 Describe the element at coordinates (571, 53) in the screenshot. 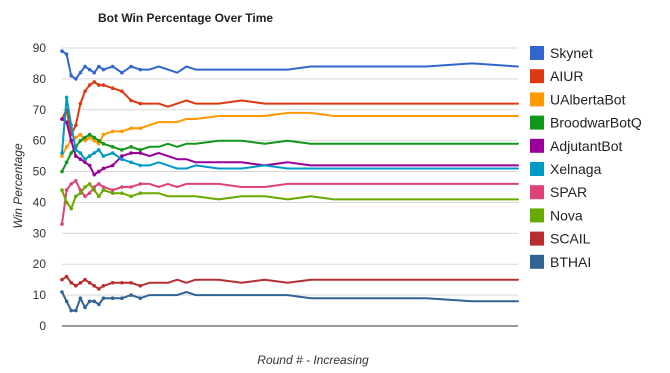

I see `legend-label: Skynet` at that location.